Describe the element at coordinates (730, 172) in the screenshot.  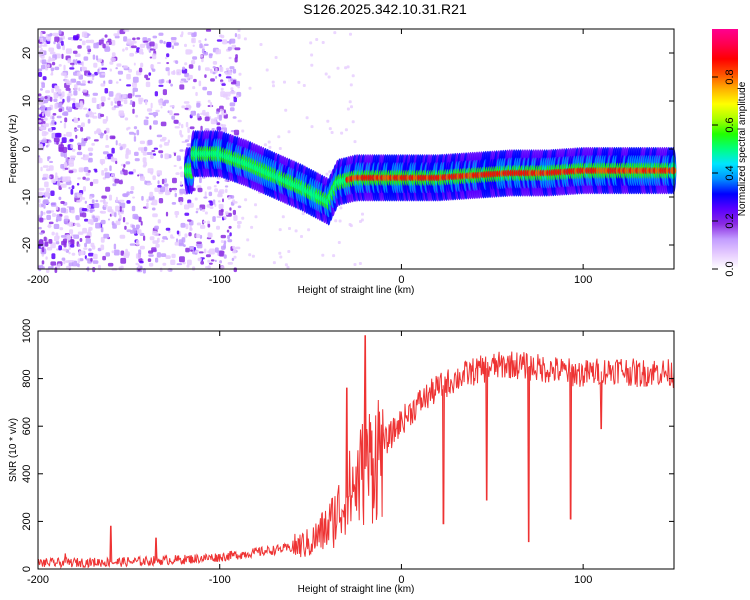
I see `colorbar-tick-label: 0.4` at that location.